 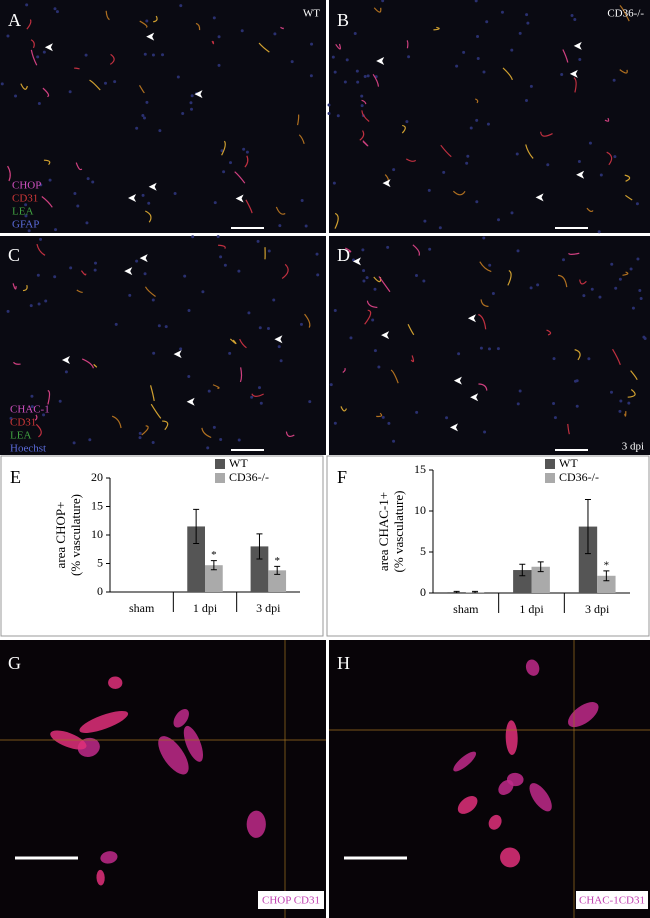 What do you see at coordinates (343, 20) in the screenshot?
I see `panel-label: B` at bounding box center [343, 20].